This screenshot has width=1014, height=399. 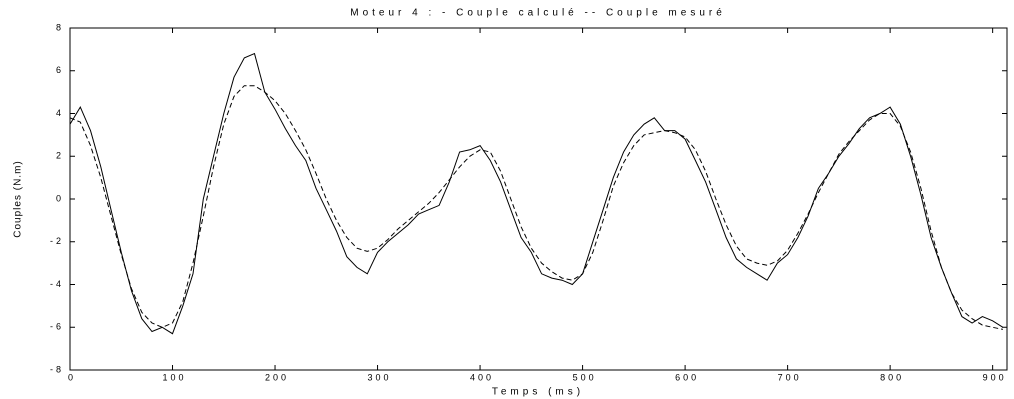 I want to click on y-tick-label: 8, so click(x=60, y=27).